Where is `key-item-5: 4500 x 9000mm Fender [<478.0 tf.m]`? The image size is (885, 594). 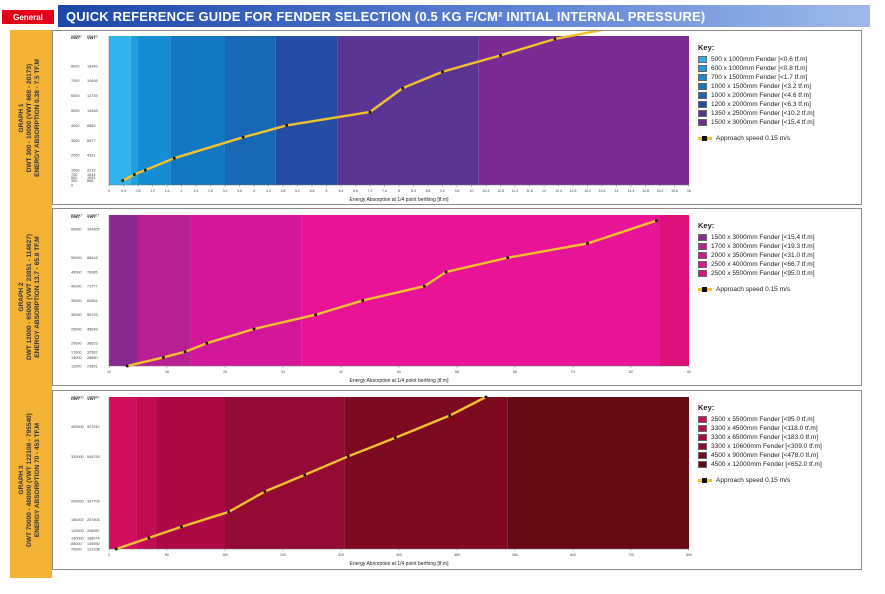
key-item-5: 4500 x 9000mm Fender [<478.0 tf.m] is located at coordinates (760, 455).